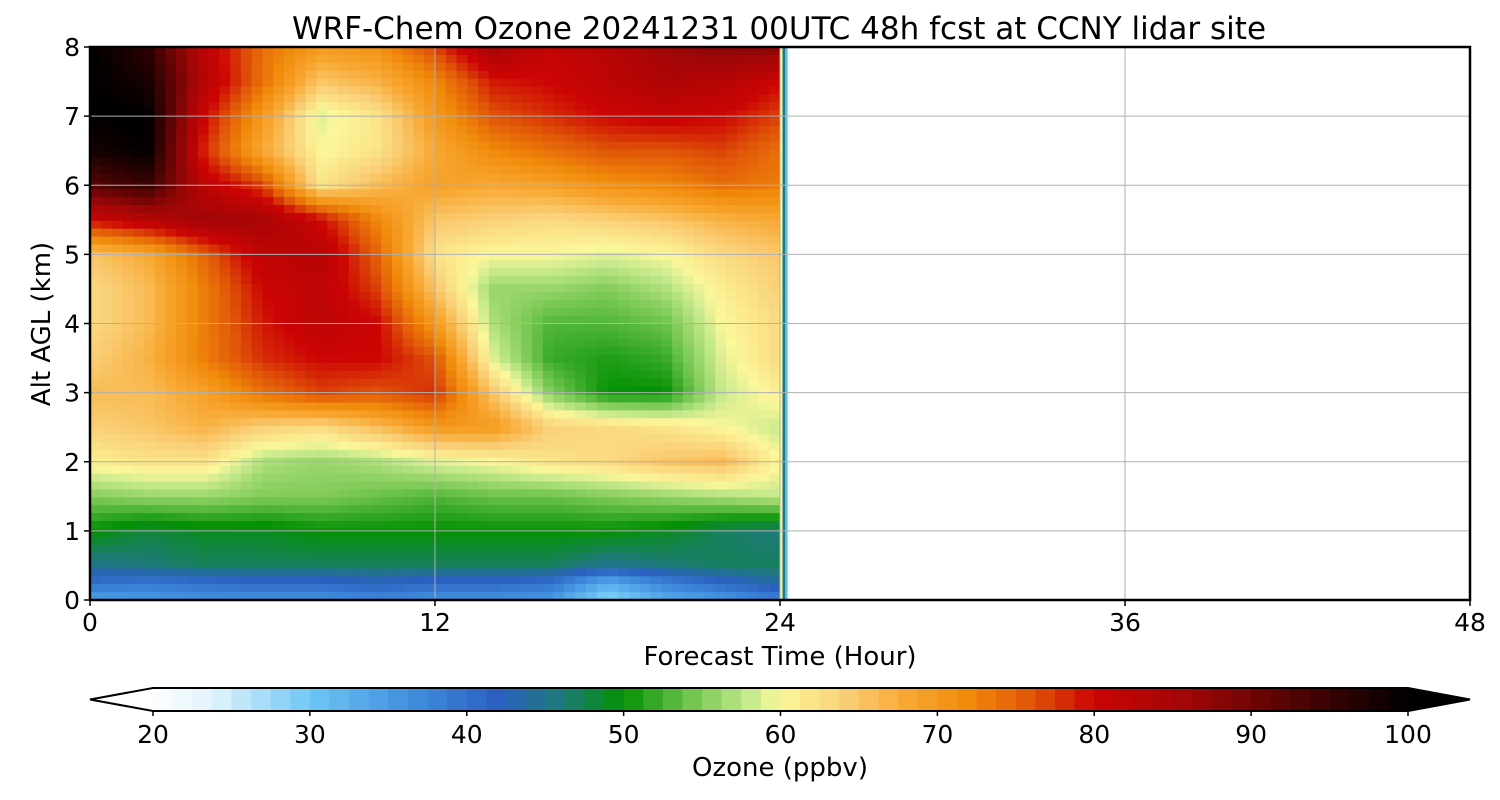 The width and height of the screenshot is (1500, 800). What do you see at coordinates (467, 734) in the screenshot?
I see `colorbar-tick-label: 40` at bounding box center [467, 734].